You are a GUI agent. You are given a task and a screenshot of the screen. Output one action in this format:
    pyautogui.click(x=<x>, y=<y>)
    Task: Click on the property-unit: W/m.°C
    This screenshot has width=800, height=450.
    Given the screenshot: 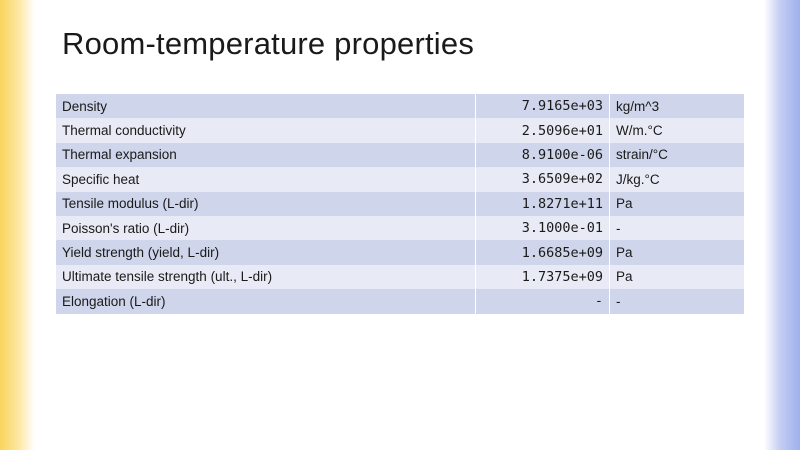 What is the action you would take?
    pyautogui.click(x=677, y=130)
    